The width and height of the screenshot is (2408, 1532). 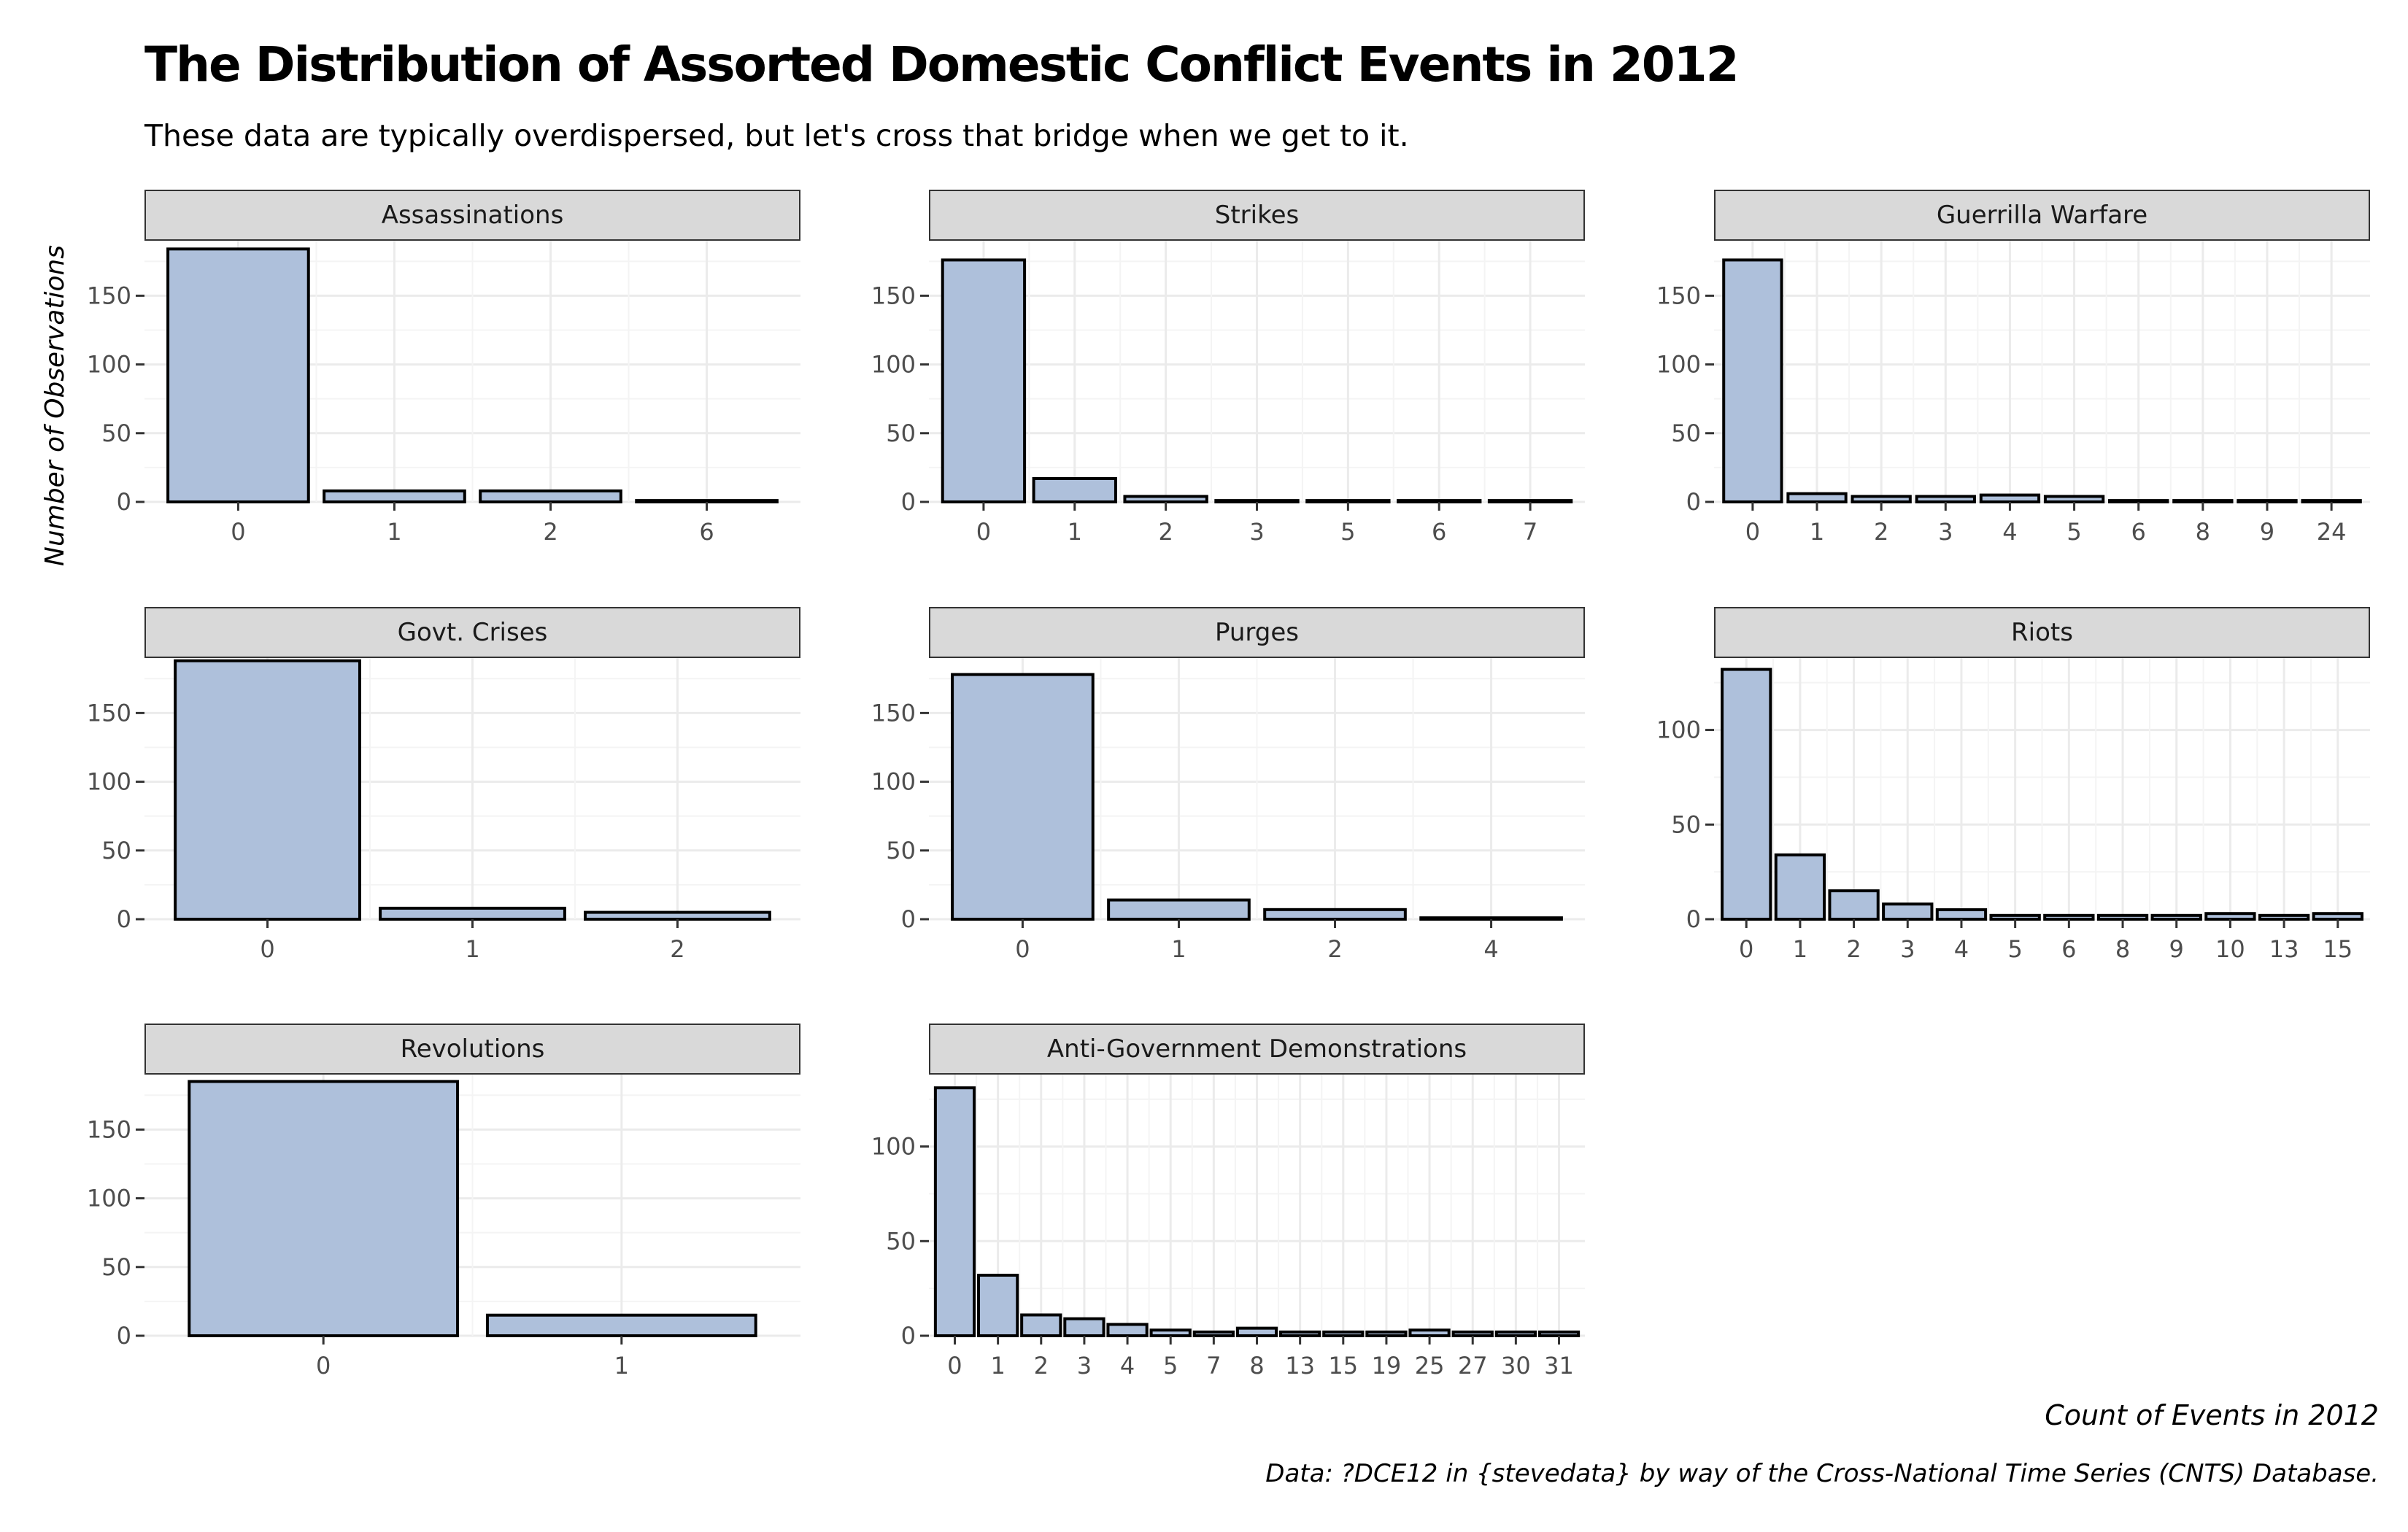 I want to click on facet-strip-riots: Riots, so click(x=2042, y=633).